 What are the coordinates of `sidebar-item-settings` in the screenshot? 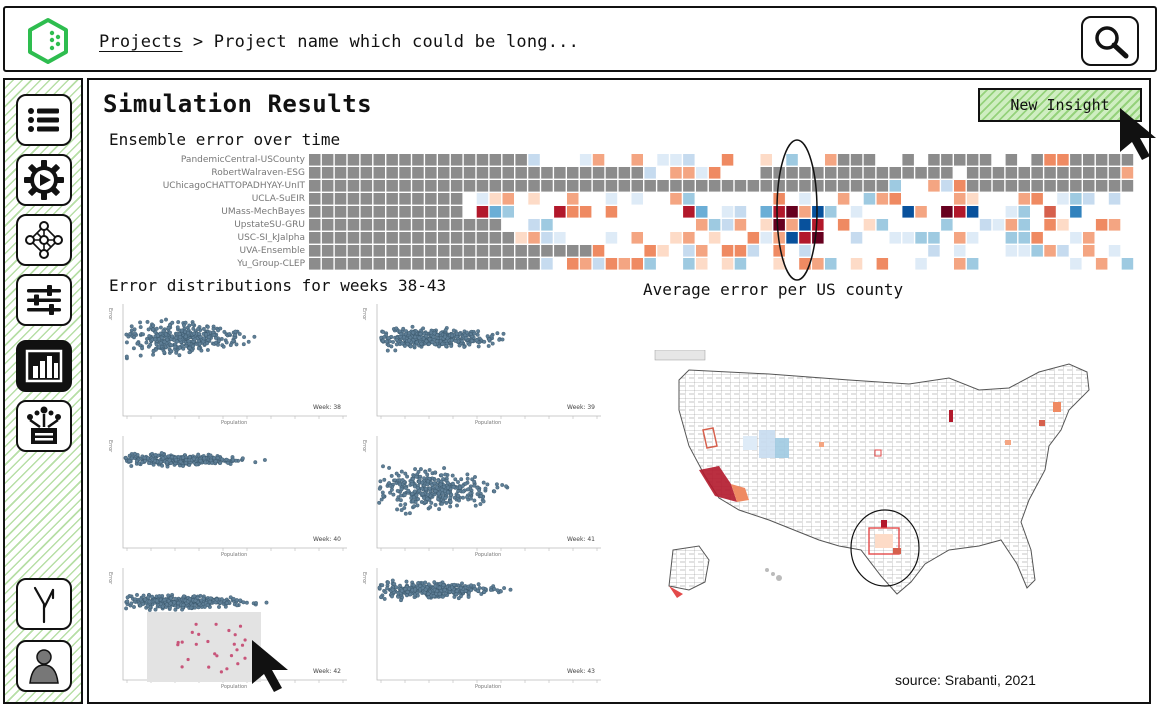 It's located at (44, 300).